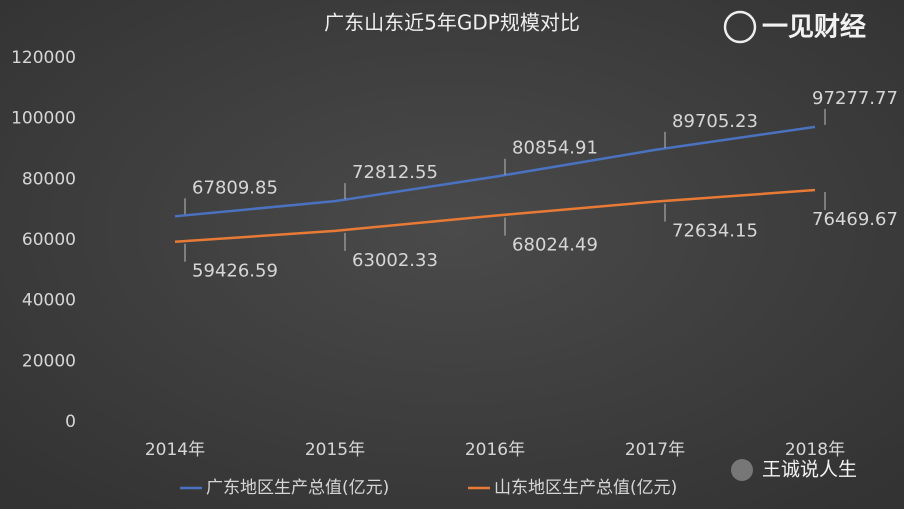 The height and width of the screenshot is (509, 904). Describe the element at coordinates (49, 240) in the screenshot. I see `y-tick-label: 60000` at that location.